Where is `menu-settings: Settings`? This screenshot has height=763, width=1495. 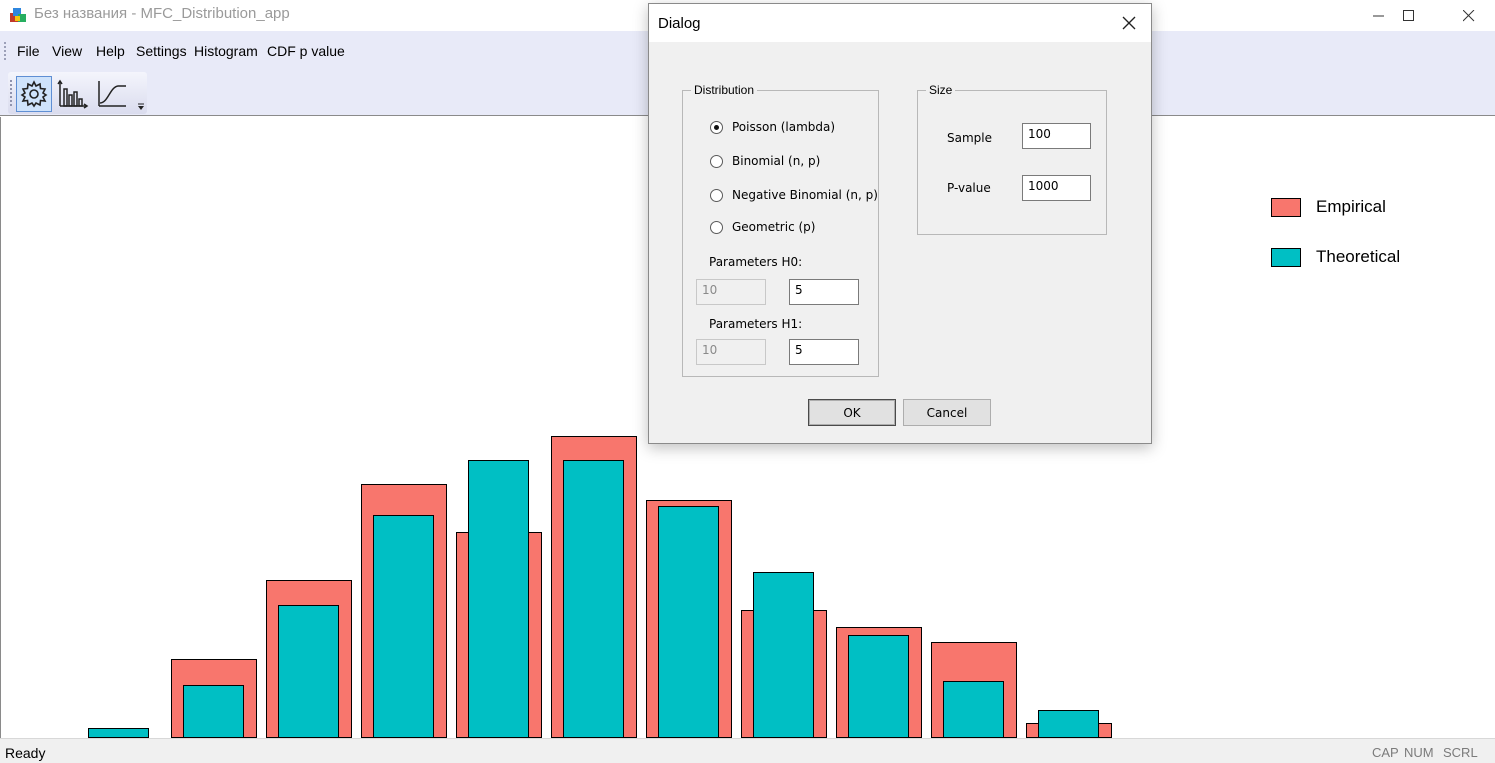 menu-settings: Settings is located at coordinates (161, 51).